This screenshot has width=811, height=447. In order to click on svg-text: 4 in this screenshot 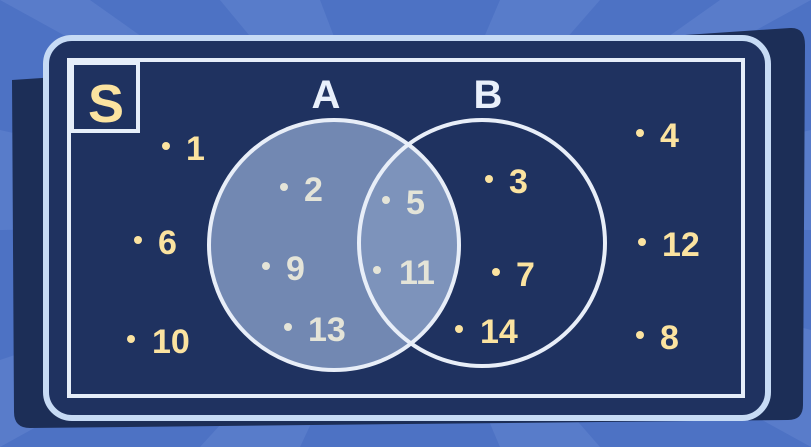, I will do `click(669, 136)`.